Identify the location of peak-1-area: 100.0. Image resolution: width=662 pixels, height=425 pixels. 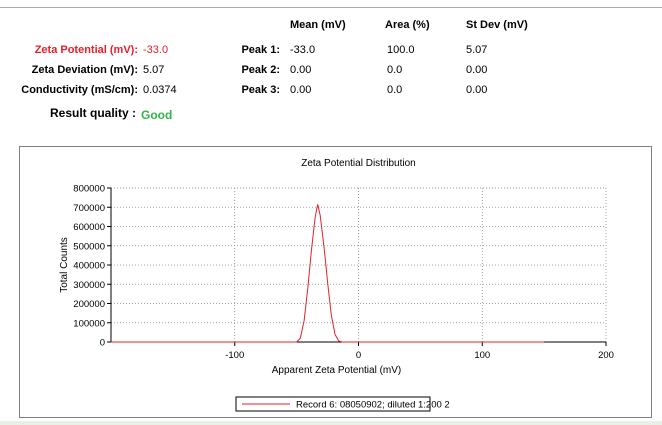
(401, 50).